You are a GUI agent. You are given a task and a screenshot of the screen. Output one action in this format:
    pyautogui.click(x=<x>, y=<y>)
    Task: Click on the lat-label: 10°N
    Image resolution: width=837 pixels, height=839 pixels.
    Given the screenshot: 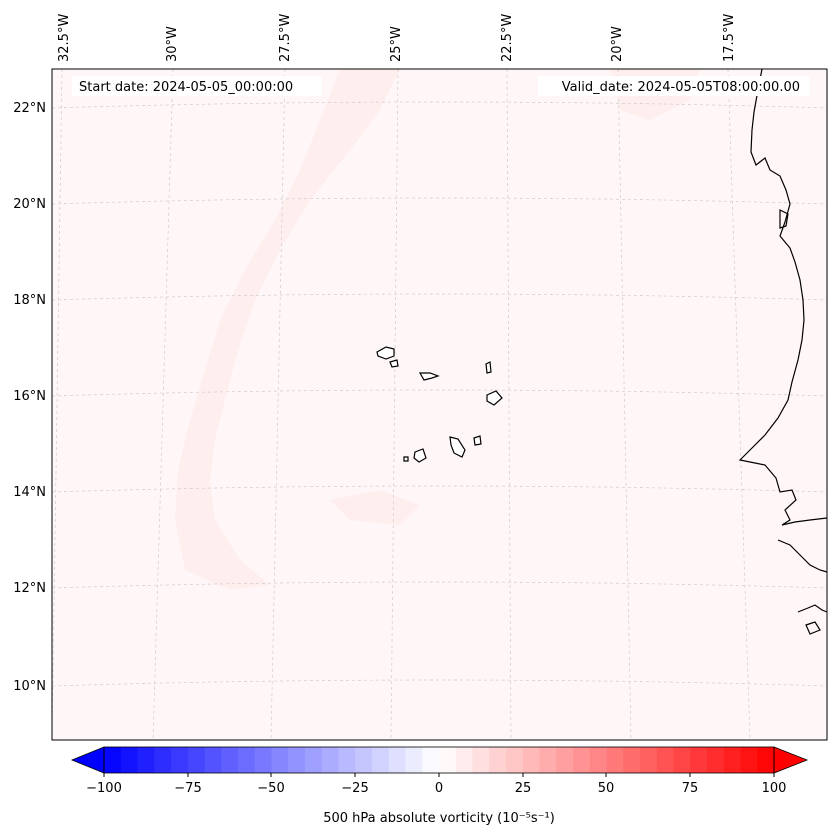 What is the action you would take?
    pyautogui.click(x=29, y=686)
    